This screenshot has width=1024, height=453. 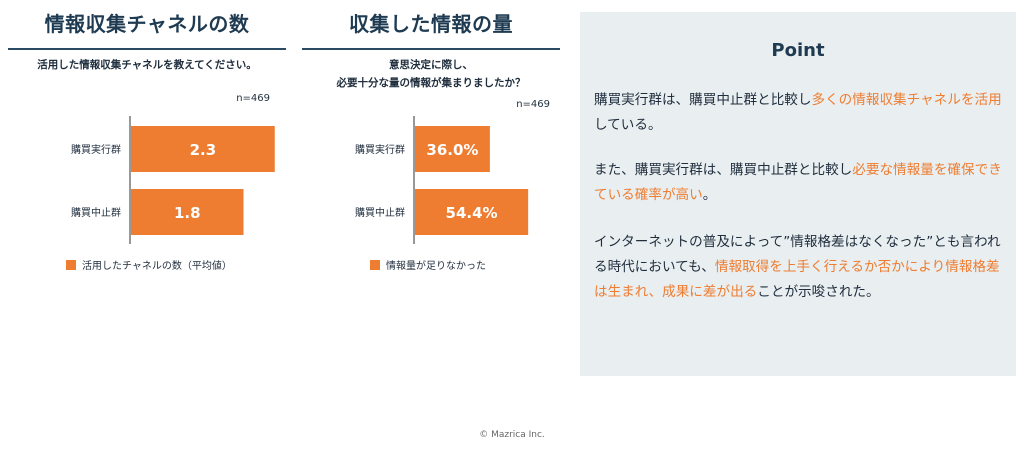 What do you see at coordinates (818, 292) in the screenshot?
I see `body-text: ことが示唆された。` at bounding box center [818, 292].